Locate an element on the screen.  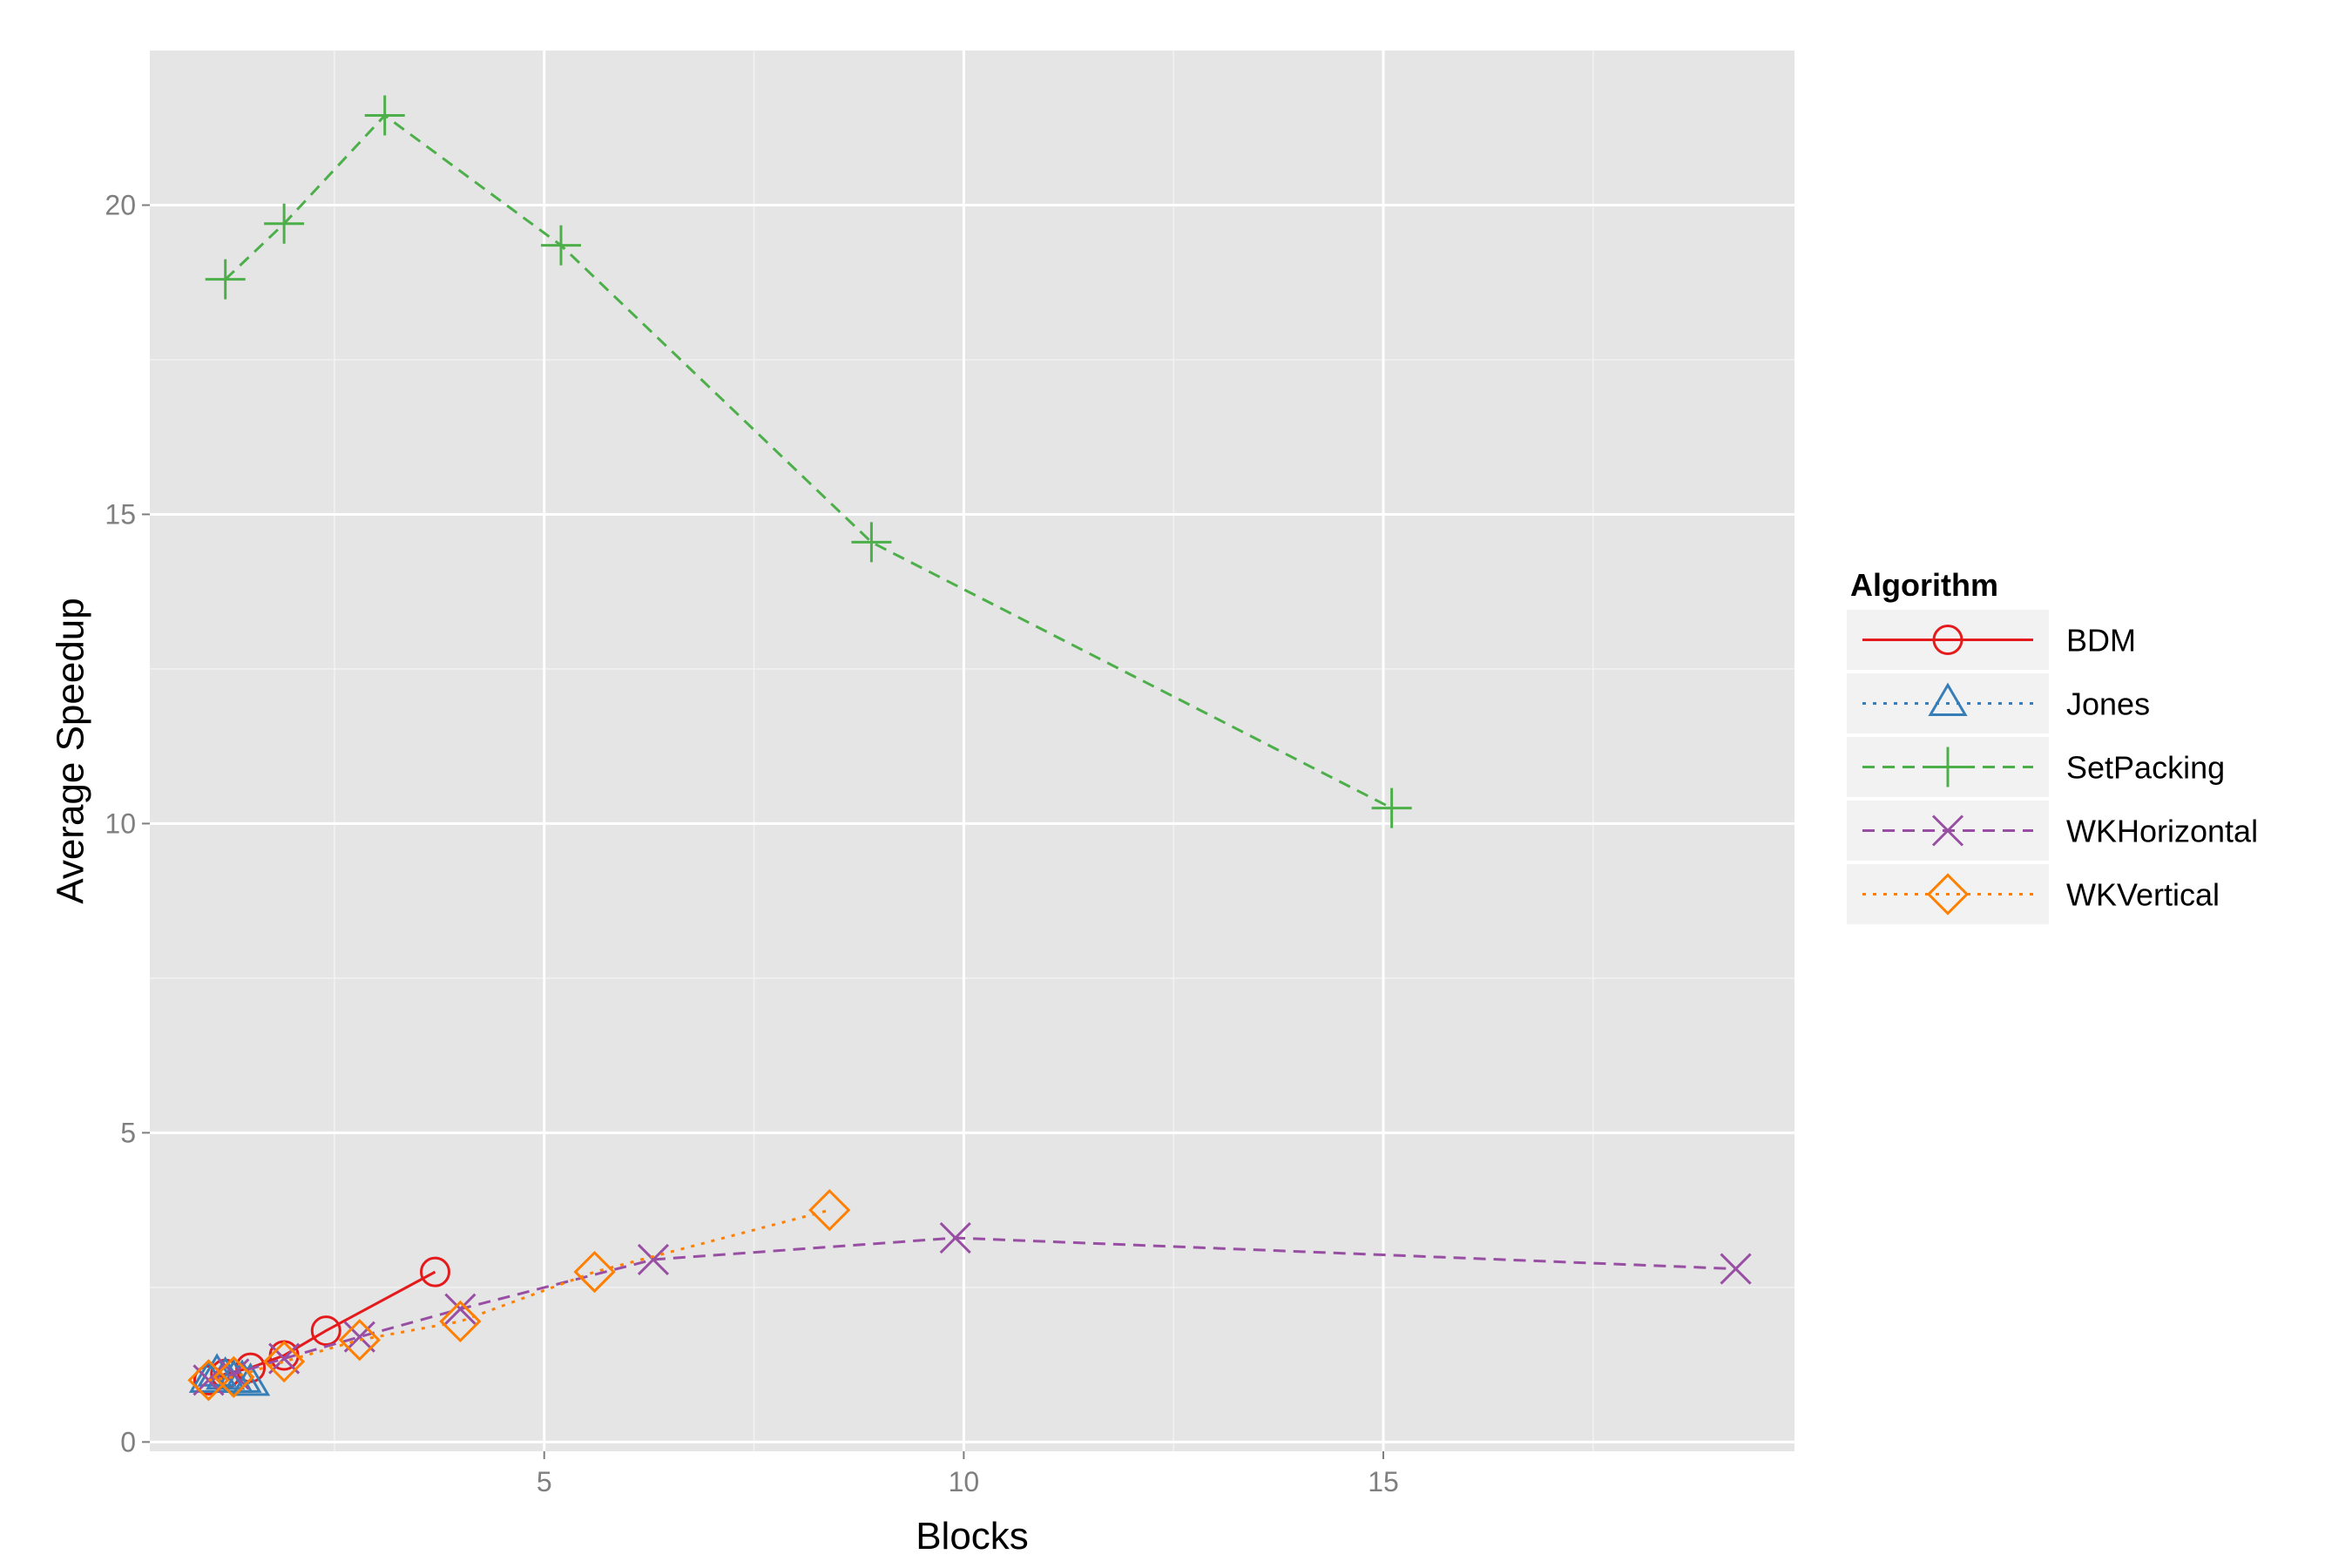
legend-title: Algorithm is located at coordinates (1924, 585).